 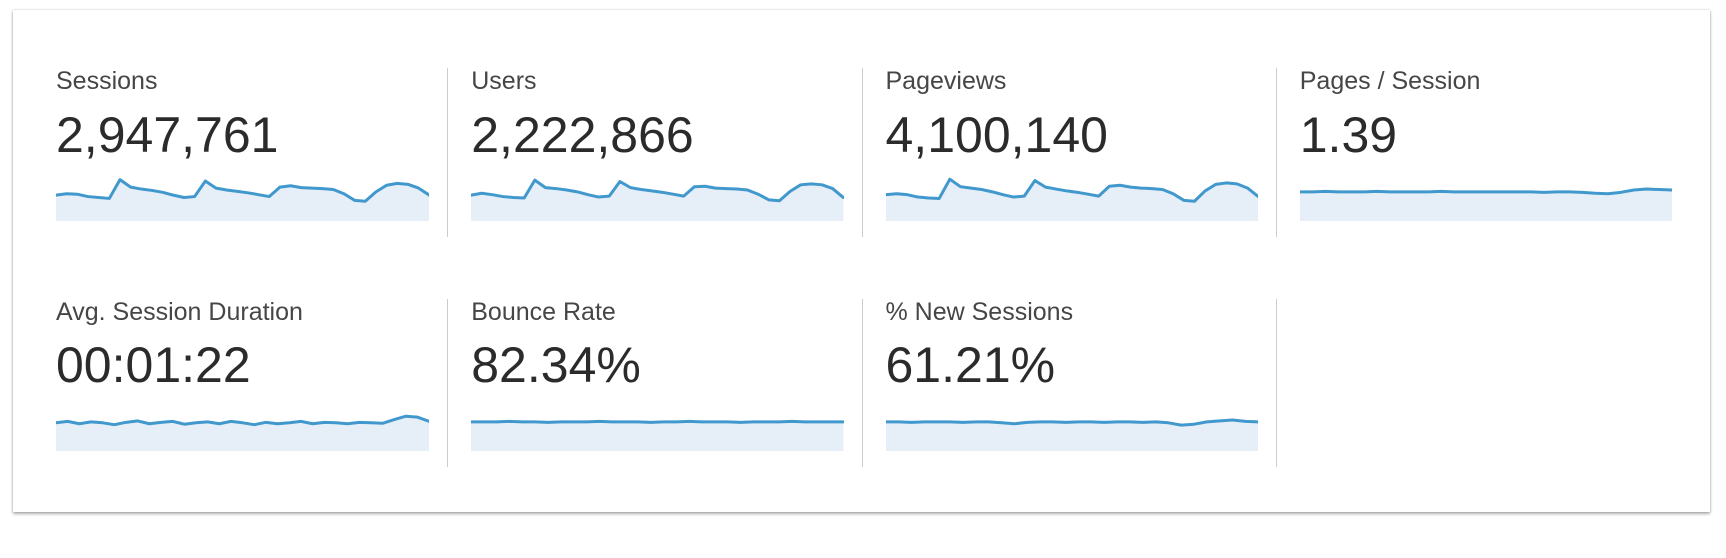 What do you see at coordinates (1348, 134) in the screenshot?
I see `metric-value: 1.39` at bounding box center [1348, 134].